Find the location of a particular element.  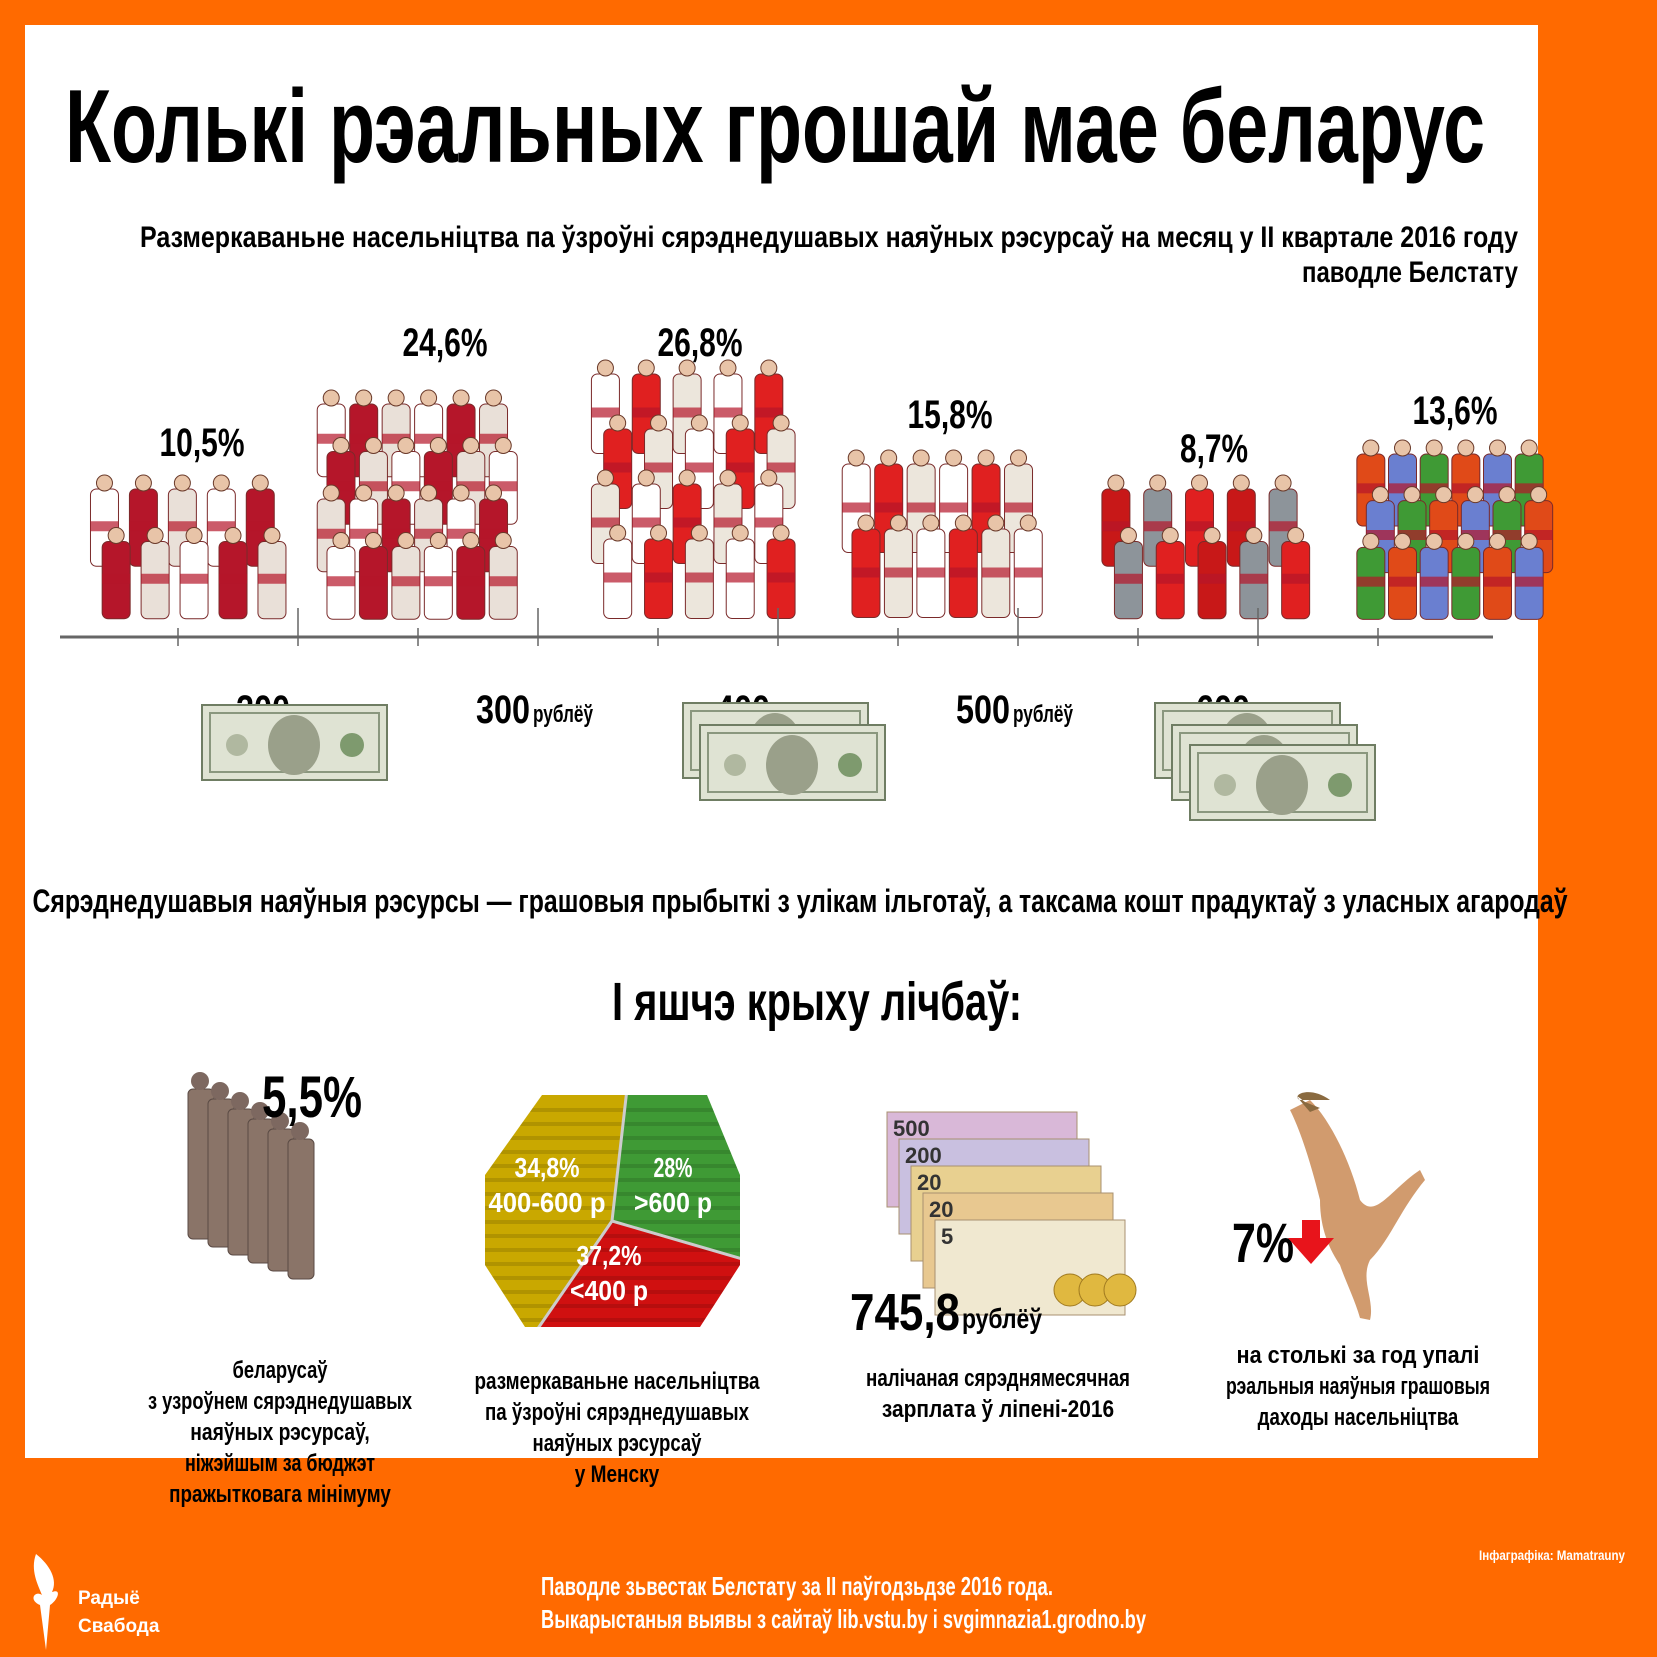

soldiers-image is located at coordinates (251, 1176).